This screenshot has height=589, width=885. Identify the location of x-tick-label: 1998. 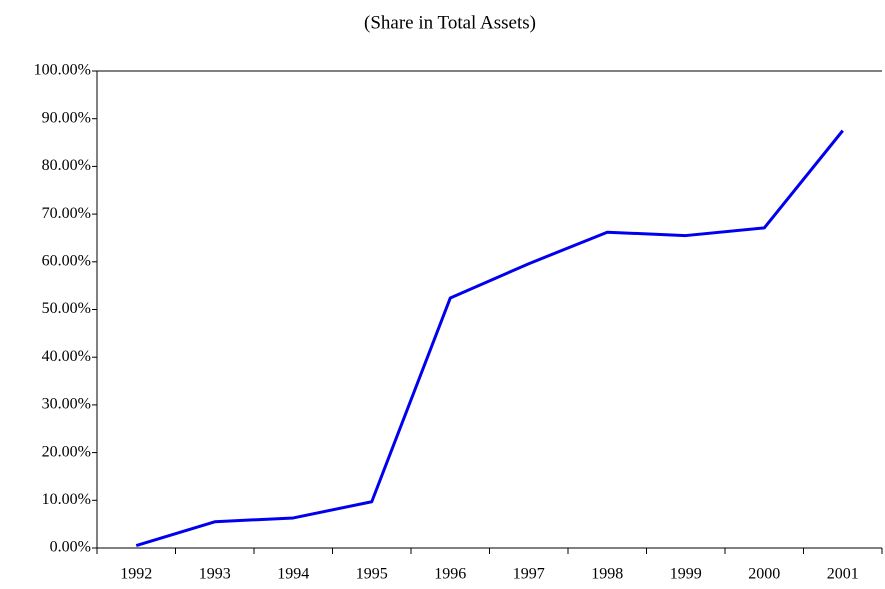
(607, 574).